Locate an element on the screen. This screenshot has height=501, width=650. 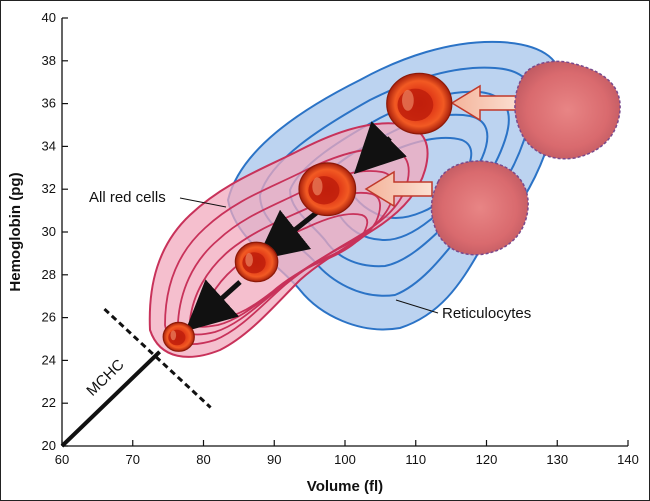
x-tick-label: 70 is located at coordinates (133, 459).